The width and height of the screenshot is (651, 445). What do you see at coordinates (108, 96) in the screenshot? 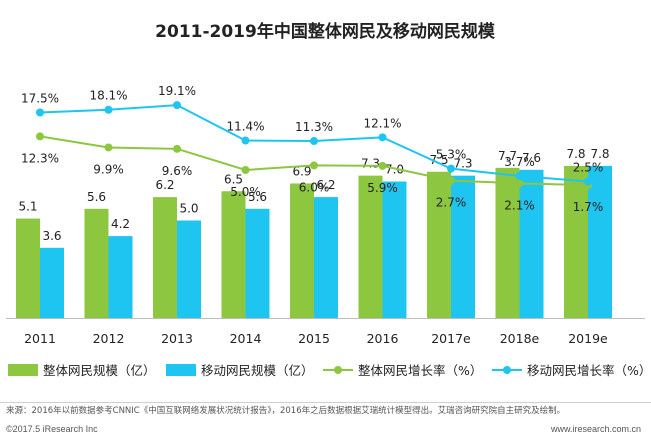
I see `point-label-mobile-2012: 18.1%` at bounding box center [108, 96].